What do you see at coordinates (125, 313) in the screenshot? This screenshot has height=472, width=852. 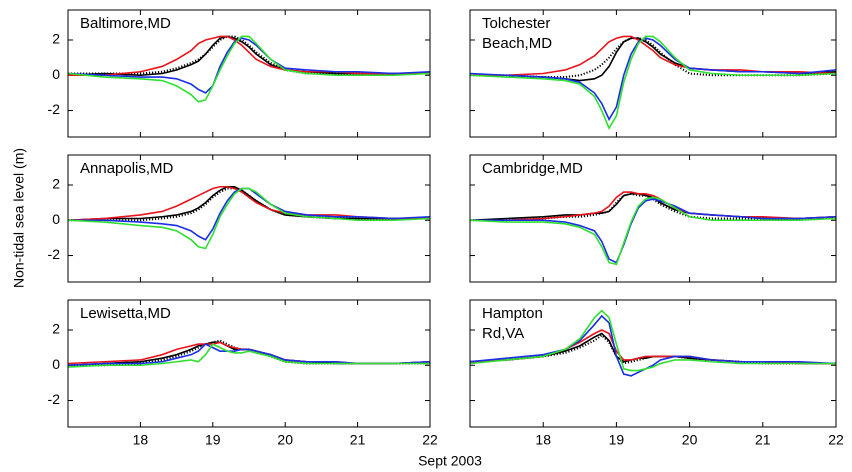 I see `panel-title: Lewisetta,MD` at bounding box center [125, 313].